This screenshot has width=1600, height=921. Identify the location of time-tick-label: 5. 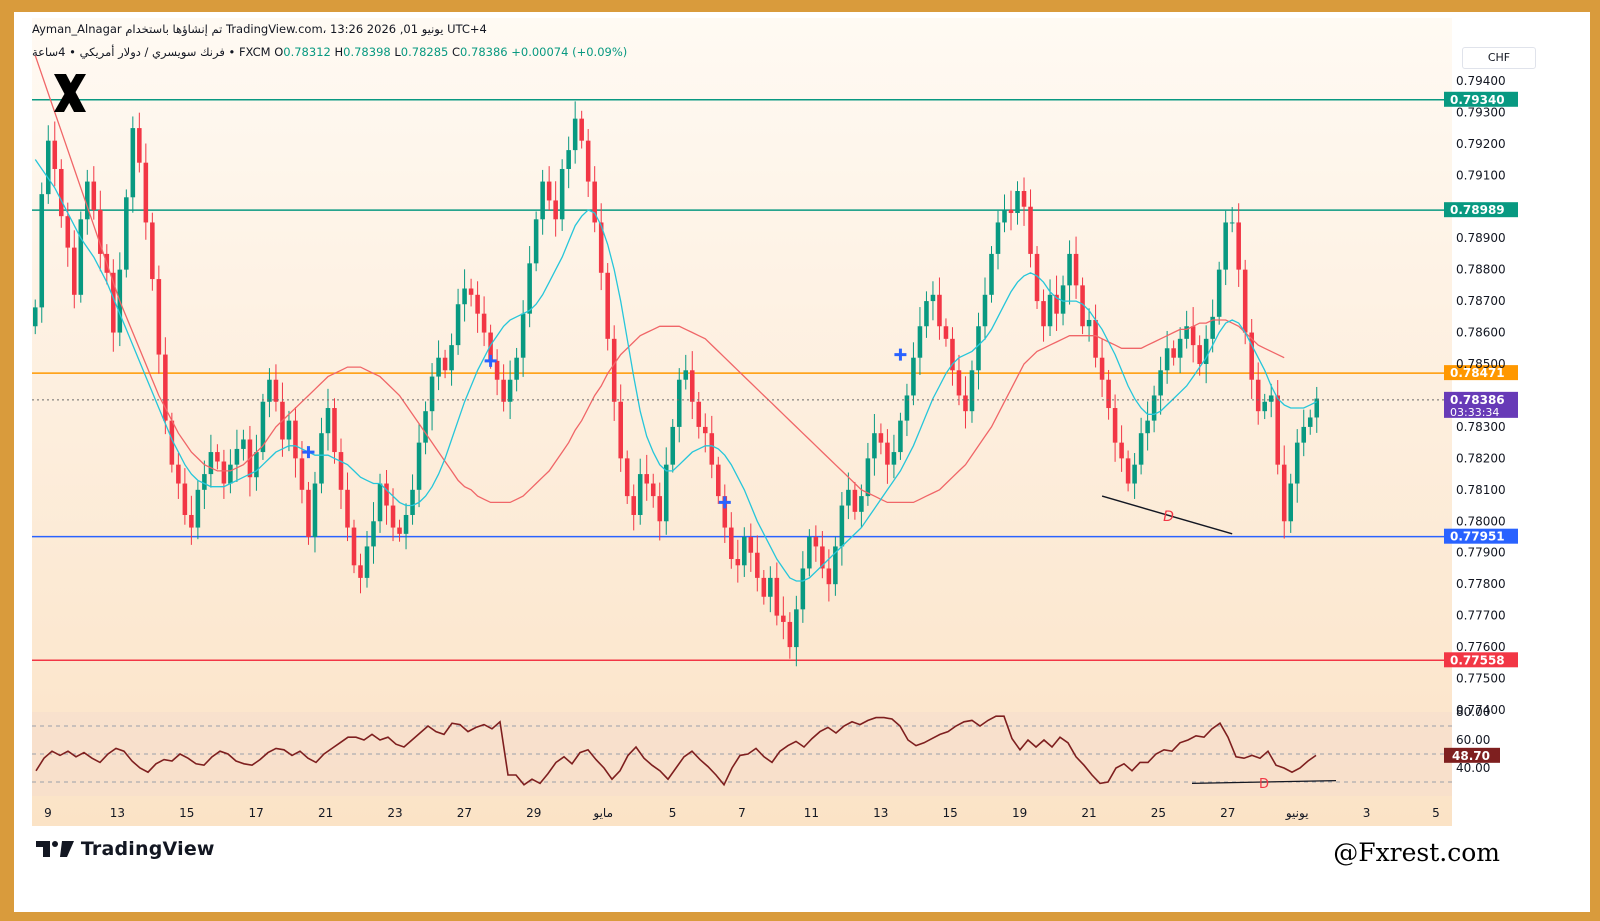
(673, 813).